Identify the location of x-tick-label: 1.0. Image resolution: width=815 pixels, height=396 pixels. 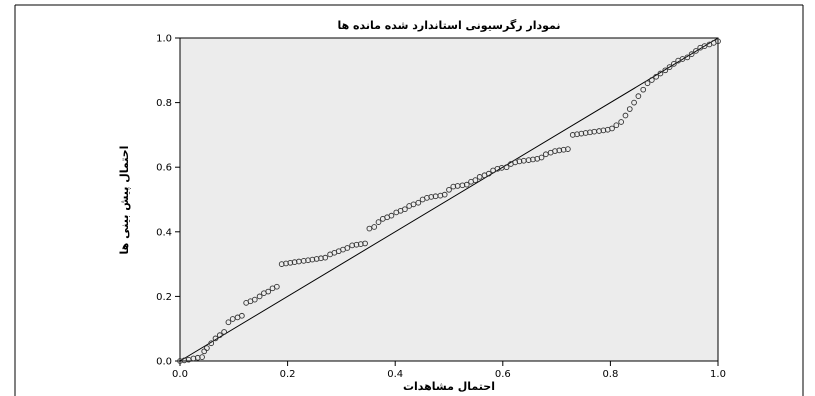
(718, 374).